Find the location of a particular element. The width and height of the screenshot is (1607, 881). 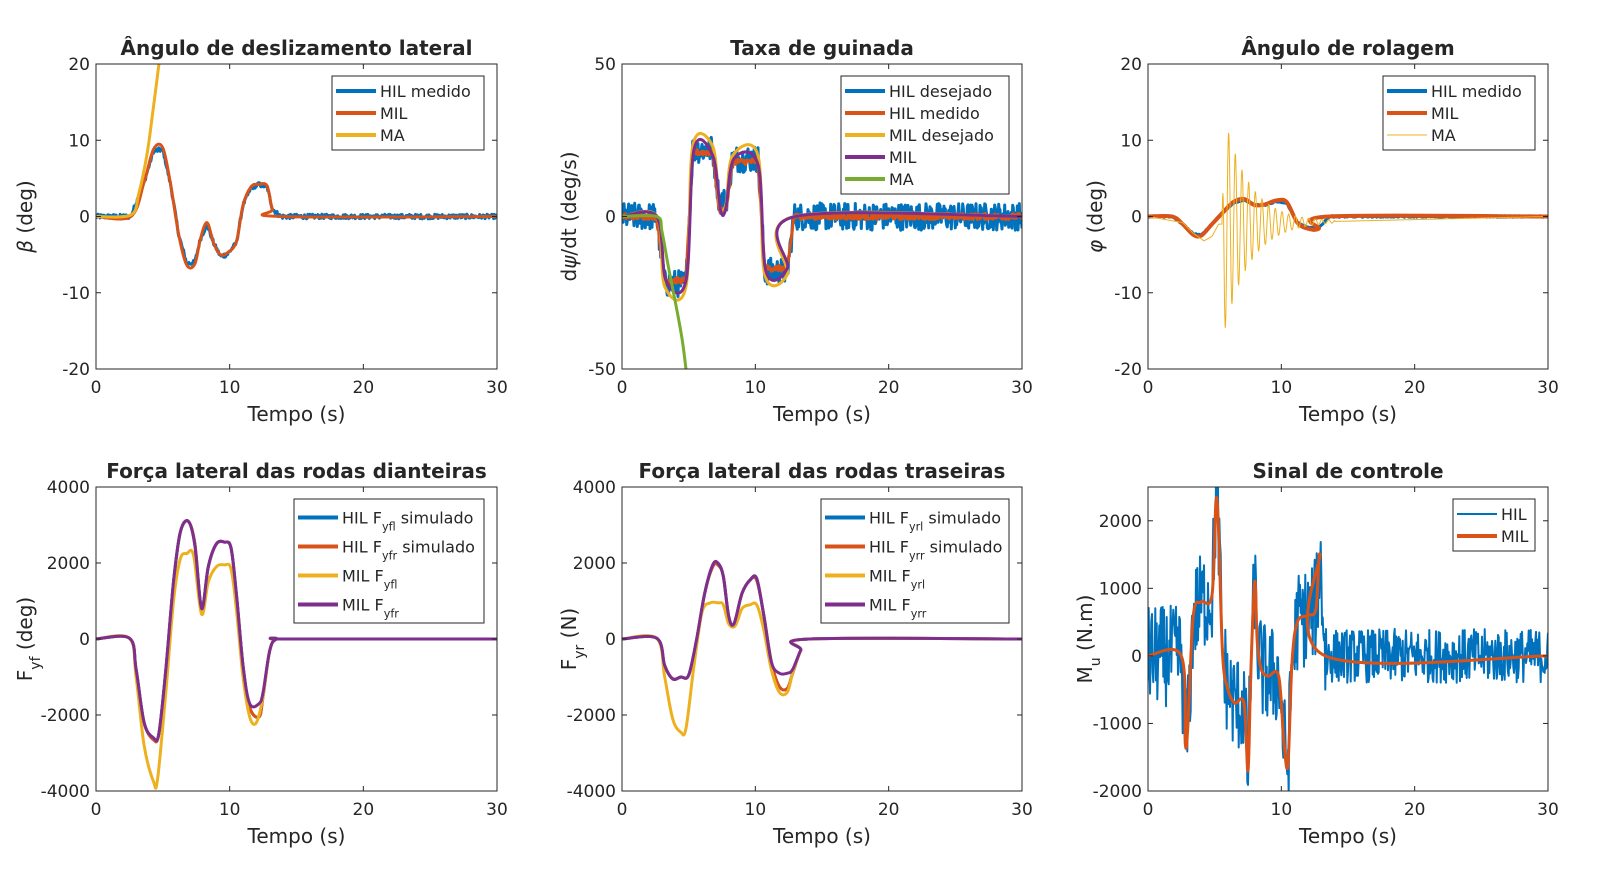

y-axis-label: Mu (N.m) is located at coordinates (1088, 639).